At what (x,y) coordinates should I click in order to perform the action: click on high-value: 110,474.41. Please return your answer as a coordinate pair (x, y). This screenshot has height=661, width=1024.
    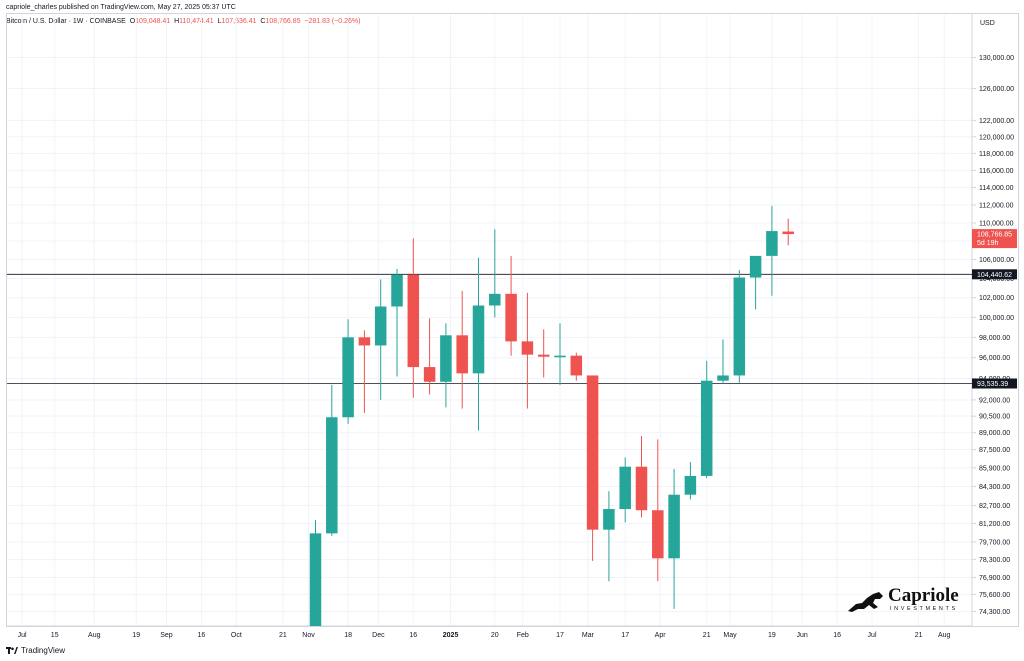
    Looking at the image, I should click on (196, 21).